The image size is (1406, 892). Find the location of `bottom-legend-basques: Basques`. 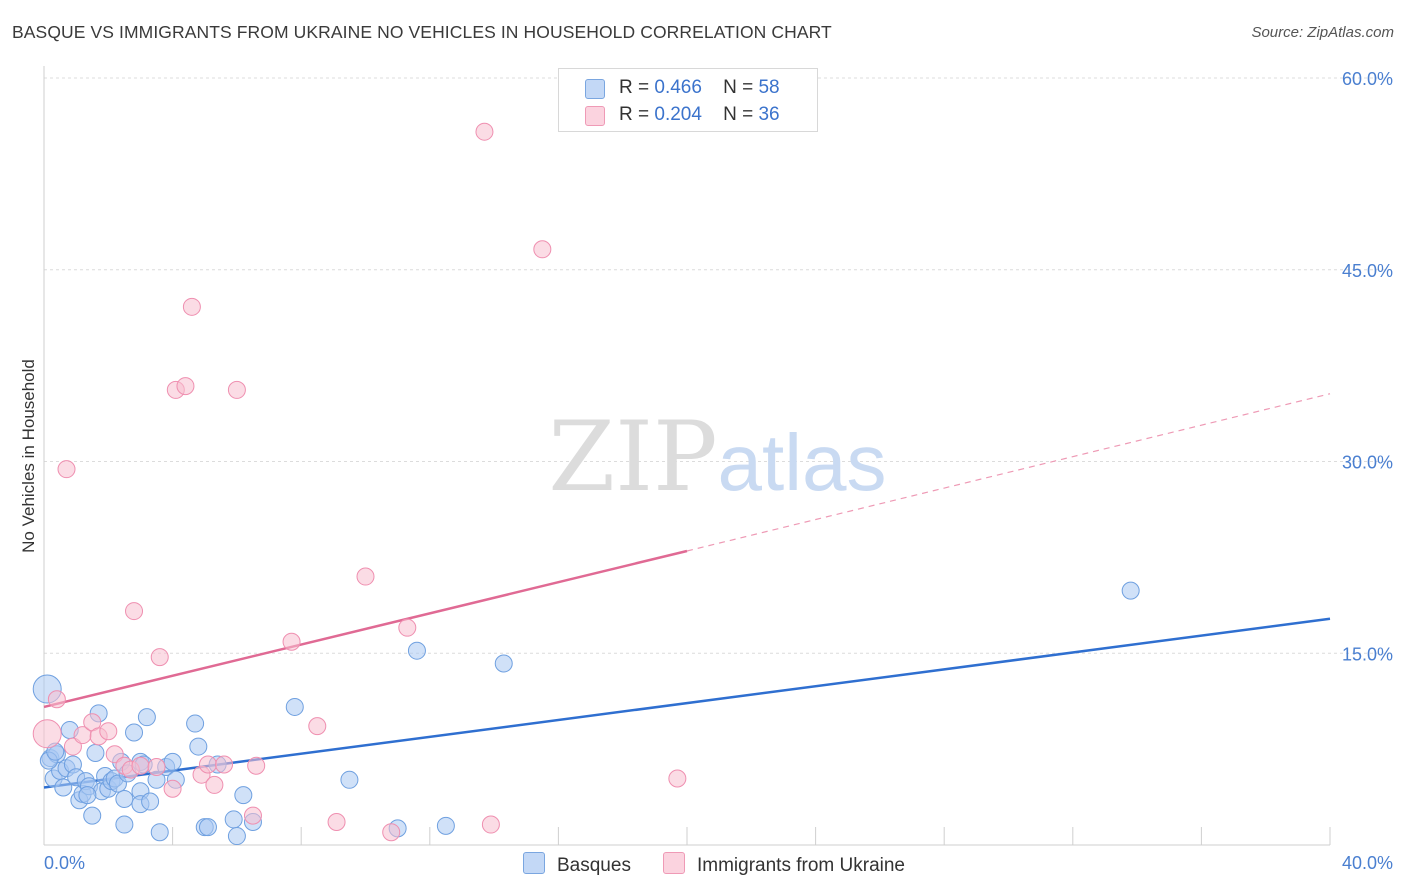

bottom-legend-basques: Basques is located at coordinates (577, 864).